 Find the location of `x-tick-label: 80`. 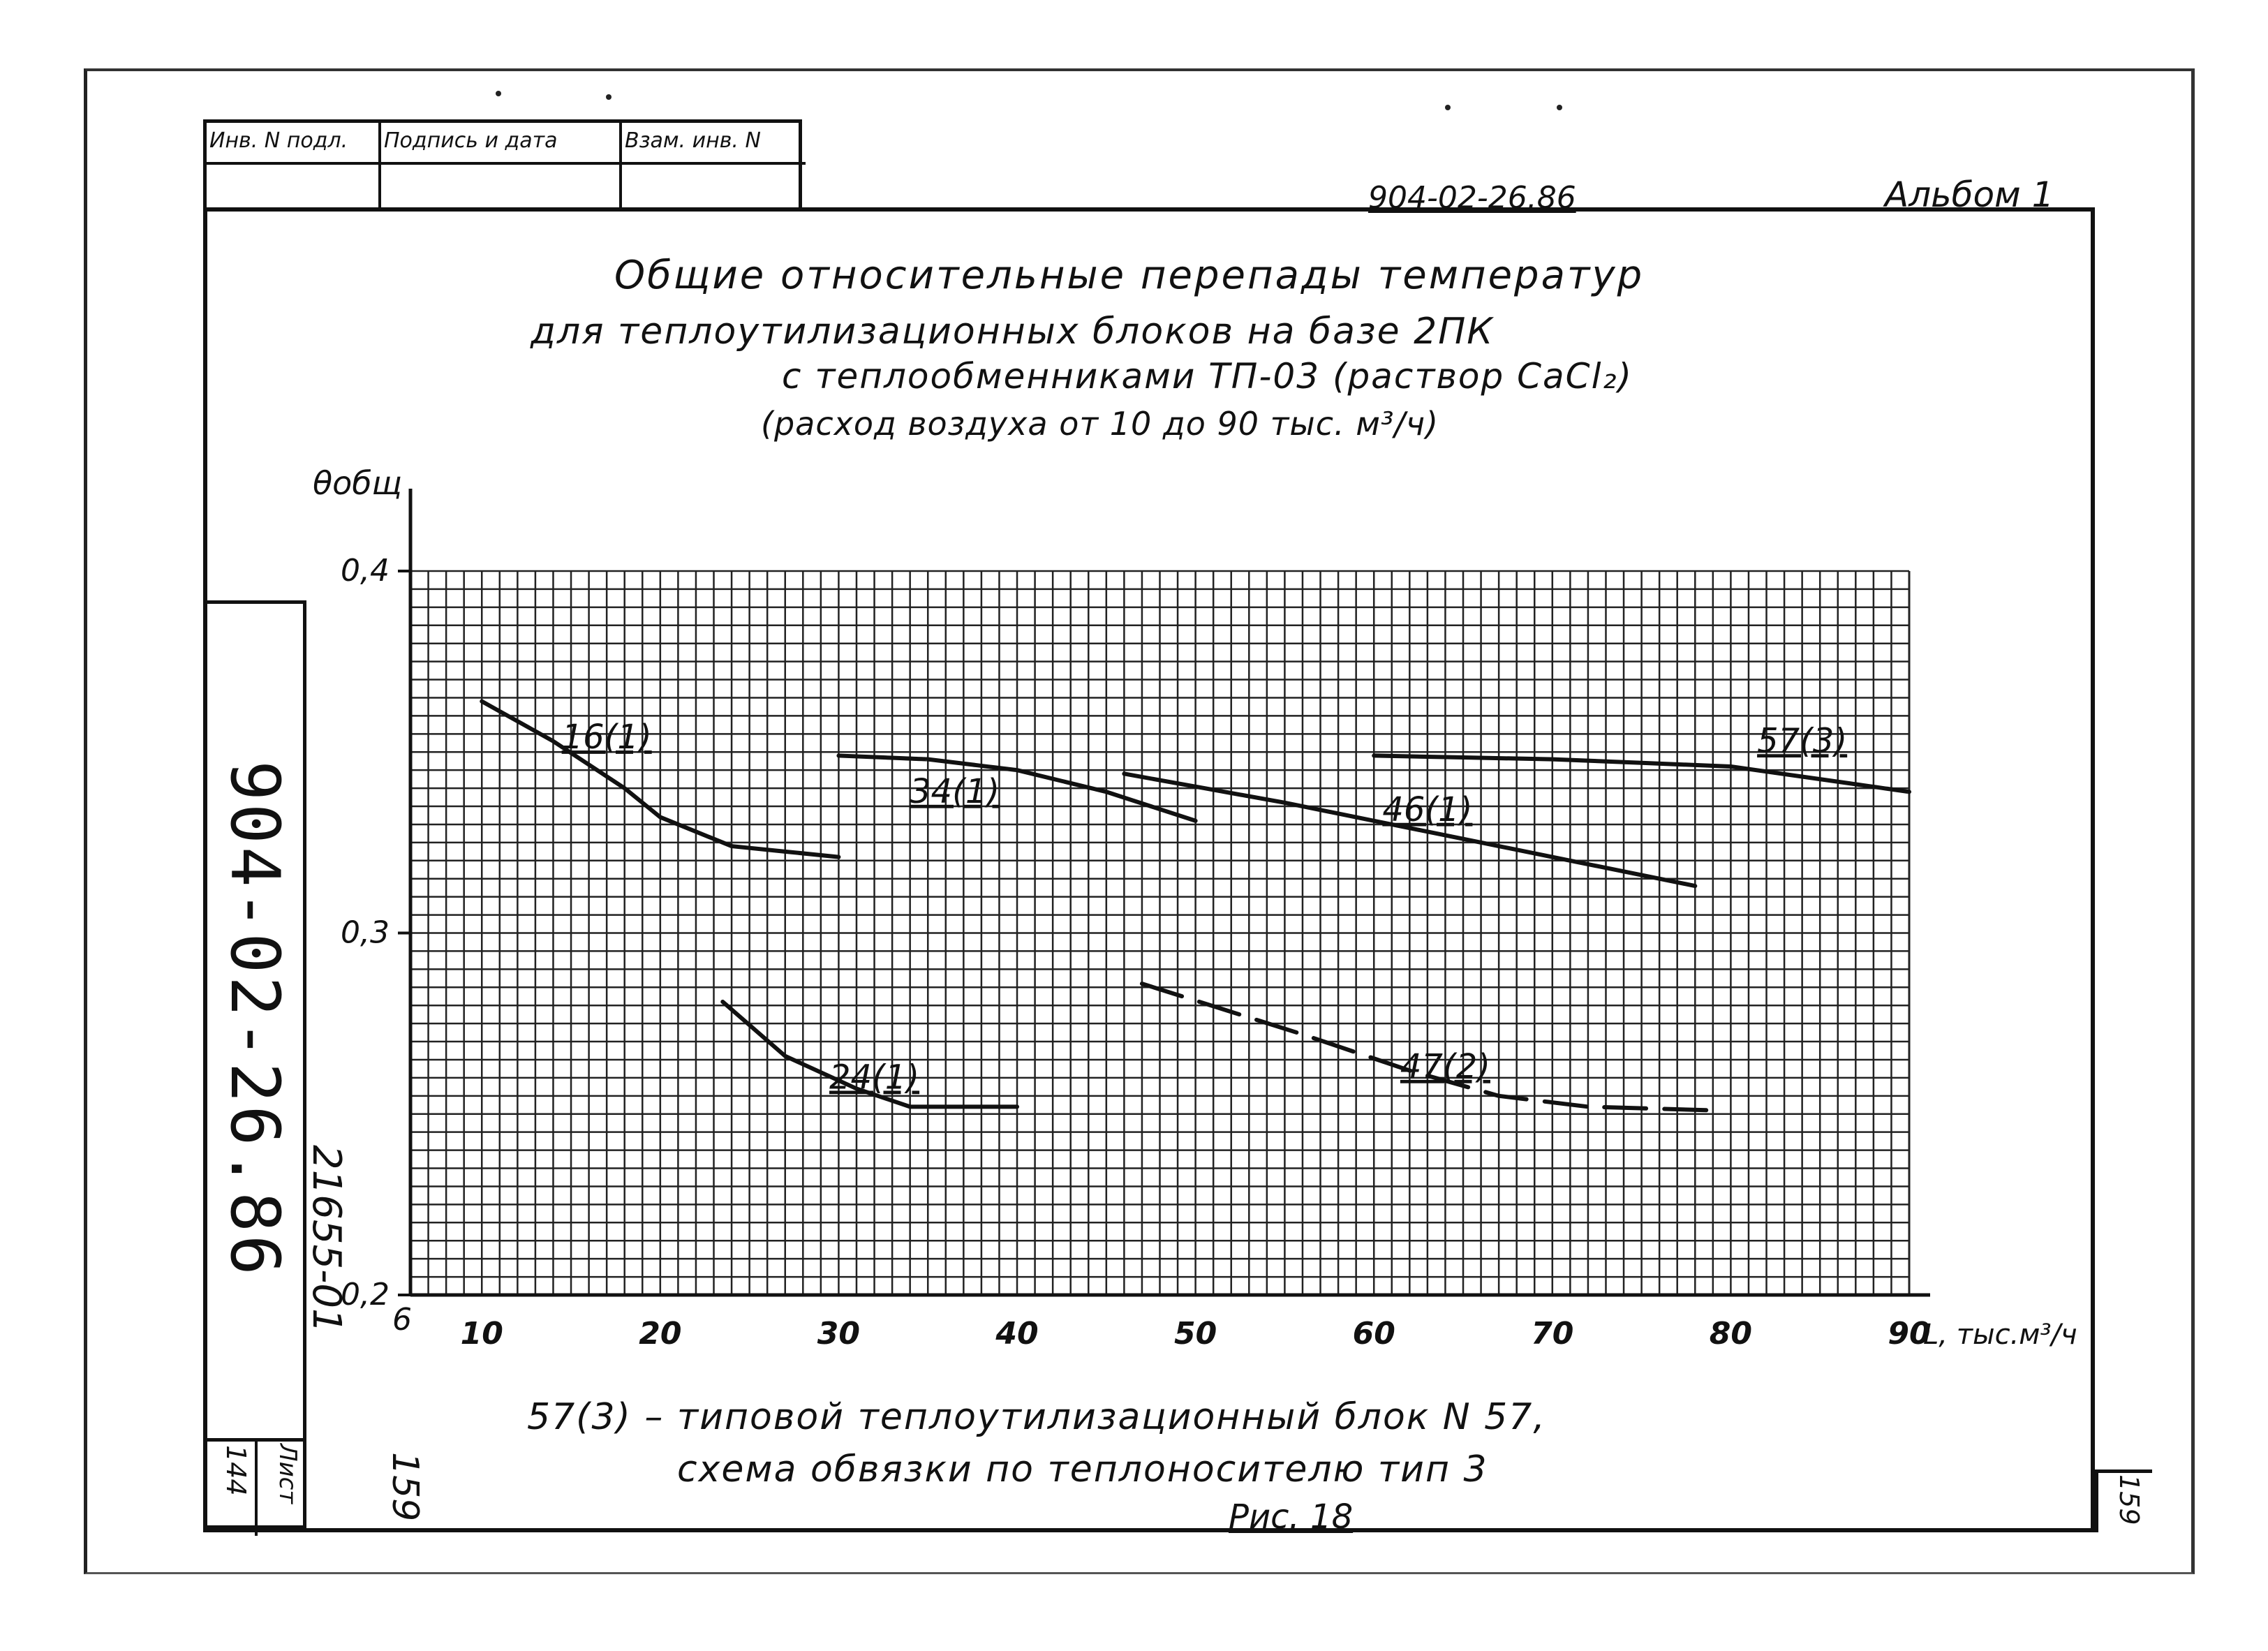

x-tick-label: 80 is located at coordinates (1731, 1334).